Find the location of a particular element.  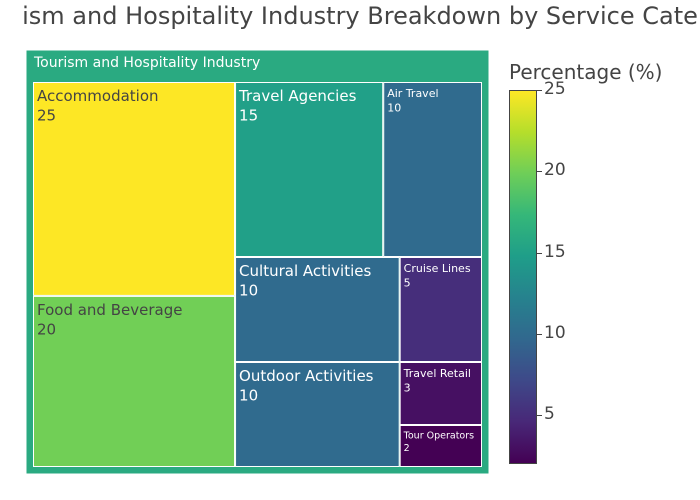

colorbar is located at coordinates (523, 277).